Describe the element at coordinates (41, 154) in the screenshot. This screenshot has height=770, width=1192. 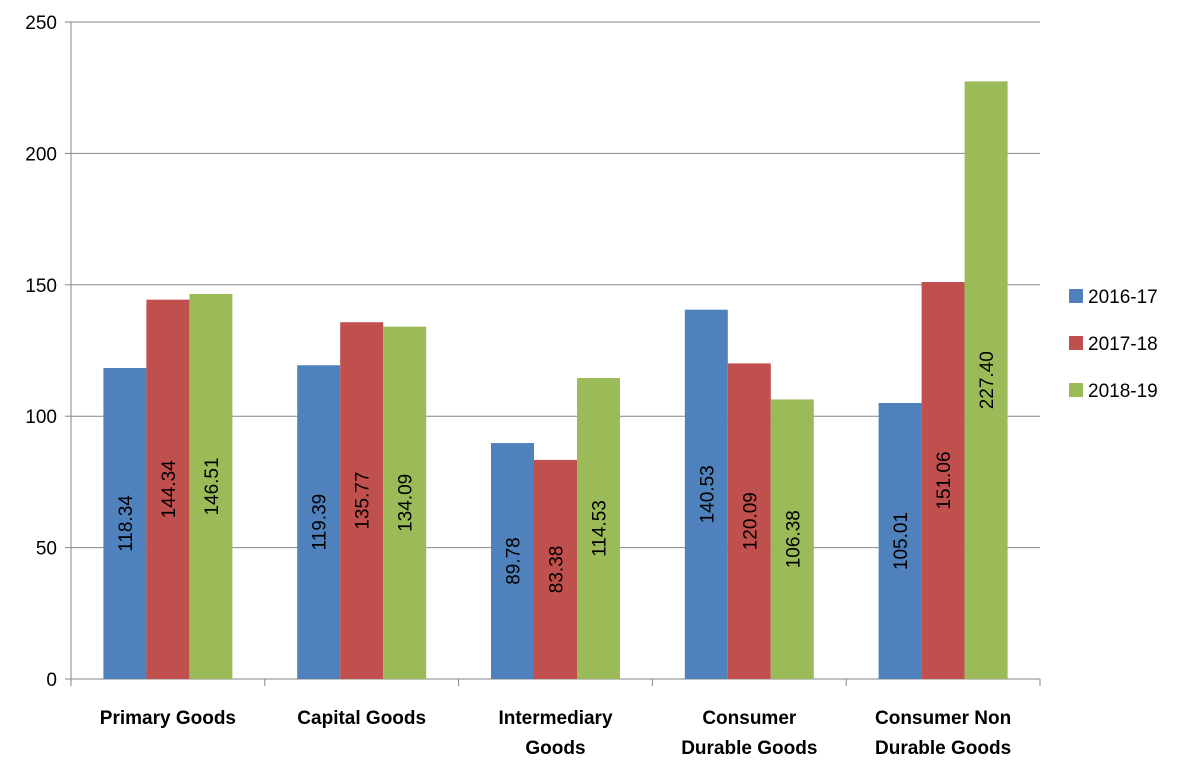
I see `y-tick-label: 200` at that location.